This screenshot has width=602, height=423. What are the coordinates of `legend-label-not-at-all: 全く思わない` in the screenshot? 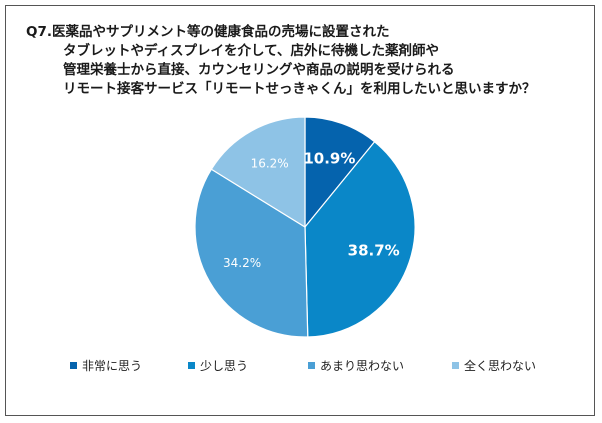 It's located at (500, 366).